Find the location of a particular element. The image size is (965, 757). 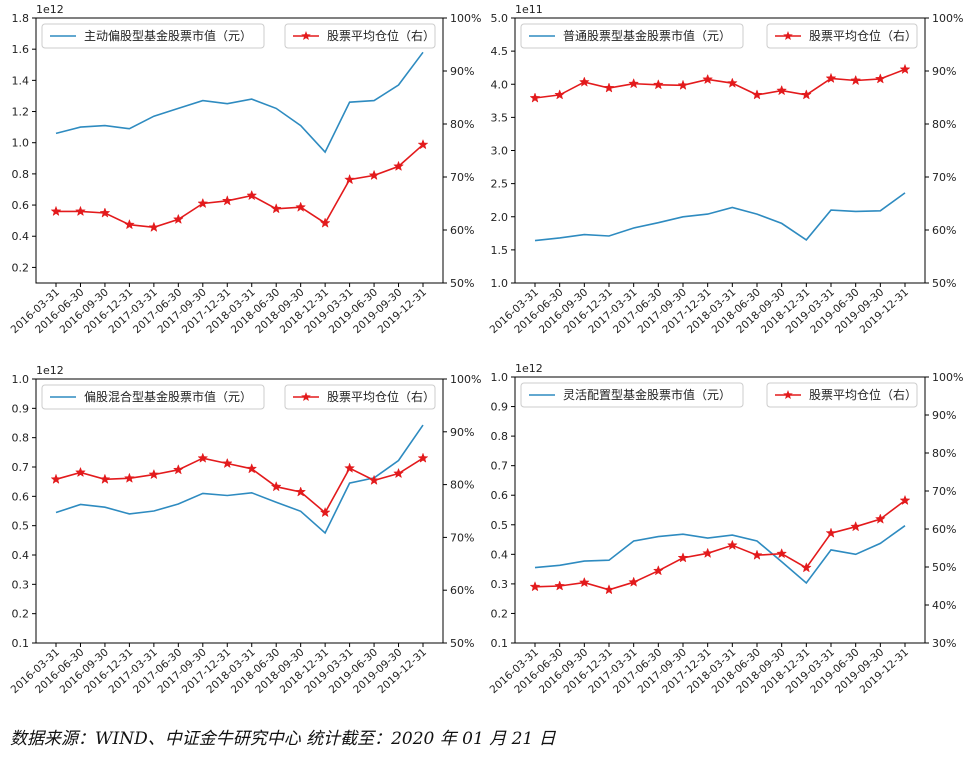

left-tick-label: 2.5 is located at coordinates (500, 184).